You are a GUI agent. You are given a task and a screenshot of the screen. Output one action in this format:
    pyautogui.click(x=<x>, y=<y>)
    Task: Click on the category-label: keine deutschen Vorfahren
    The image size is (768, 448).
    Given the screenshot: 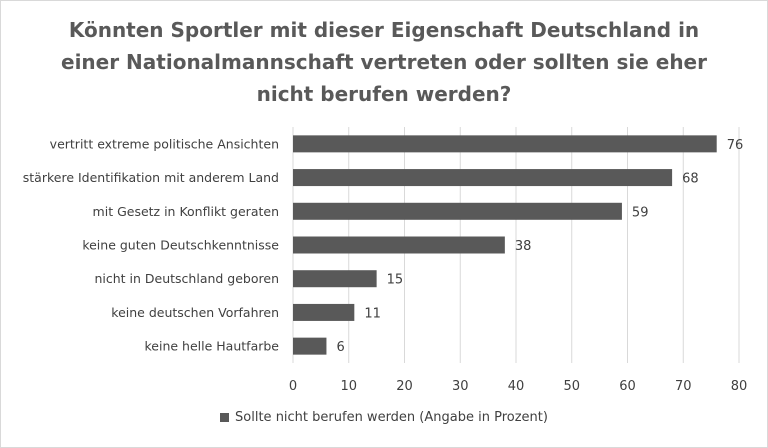 What is the action you would take?
    pyautogui.click(x=195, y=312)
    